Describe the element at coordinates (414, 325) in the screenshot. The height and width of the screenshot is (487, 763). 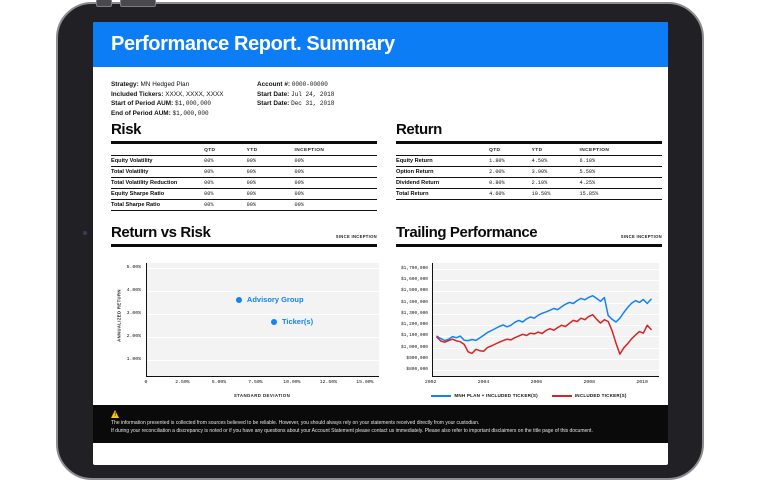
I see `y-tick-label: $1,200,000` at that location.